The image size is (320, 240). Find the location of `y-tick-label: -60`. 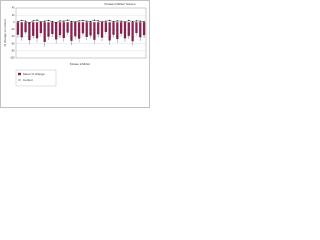

y-tick-label: -60 is located at coordinates (13, 43).